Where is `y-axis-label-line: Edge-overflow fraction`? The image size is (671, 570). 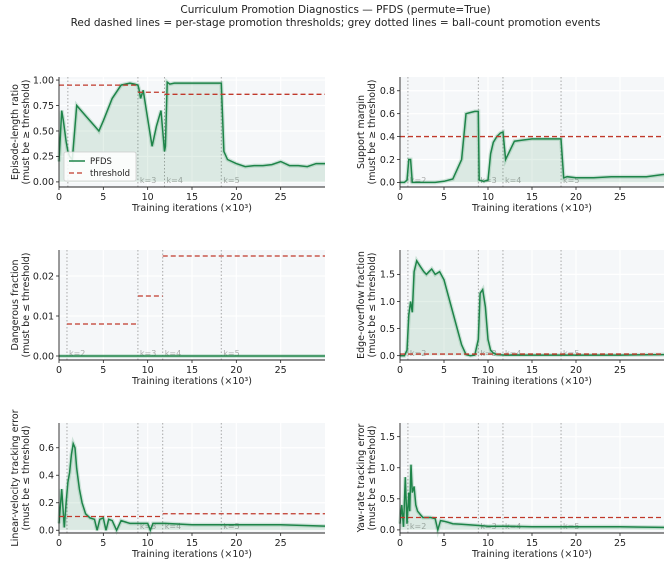 y-axis-label-line: Edge-overflow fraction is located at coordinates (361, 305).